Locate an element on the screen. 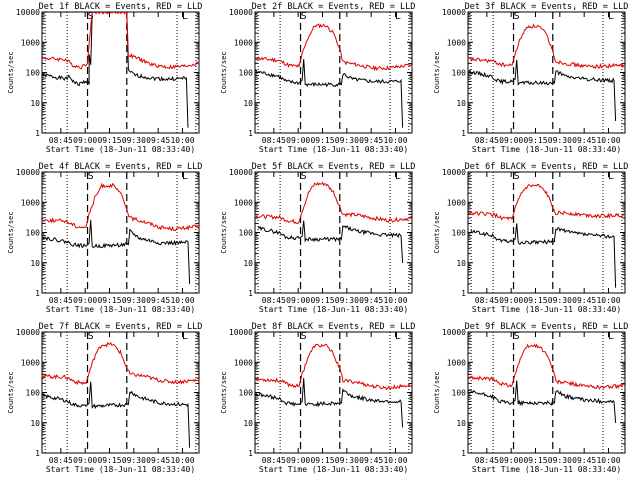 This screenshot has width=640, height=480. chart-title: Det 7f BLACK = Events, RED = LLD is located at coordinates (121, 327).